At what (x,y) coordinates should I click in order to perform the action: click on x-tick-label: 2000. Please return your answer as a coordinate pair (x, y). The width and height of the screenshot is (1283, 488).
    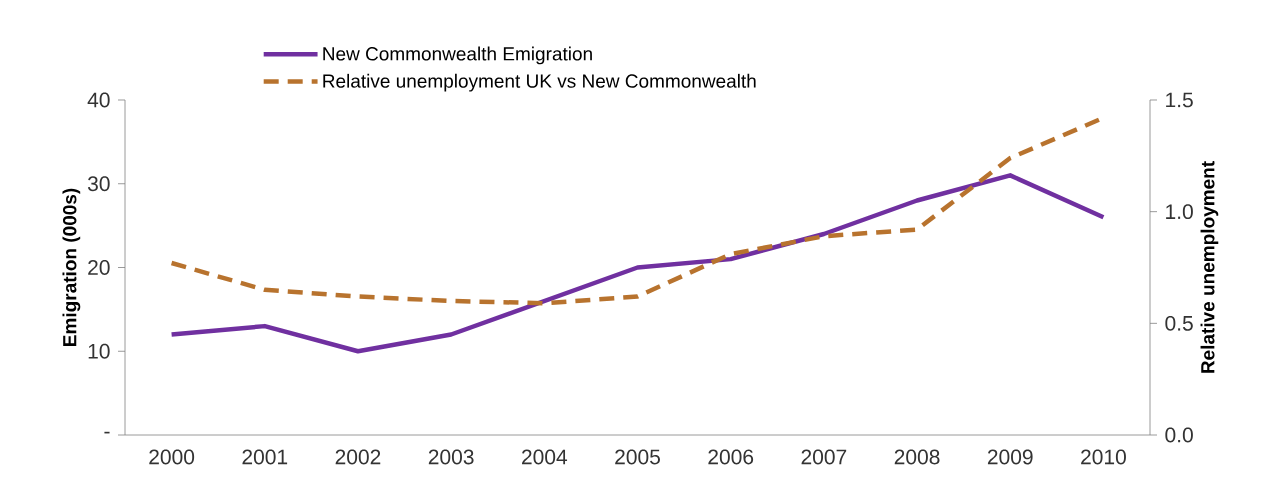
    Looking at the image, I should click on (172, 457).